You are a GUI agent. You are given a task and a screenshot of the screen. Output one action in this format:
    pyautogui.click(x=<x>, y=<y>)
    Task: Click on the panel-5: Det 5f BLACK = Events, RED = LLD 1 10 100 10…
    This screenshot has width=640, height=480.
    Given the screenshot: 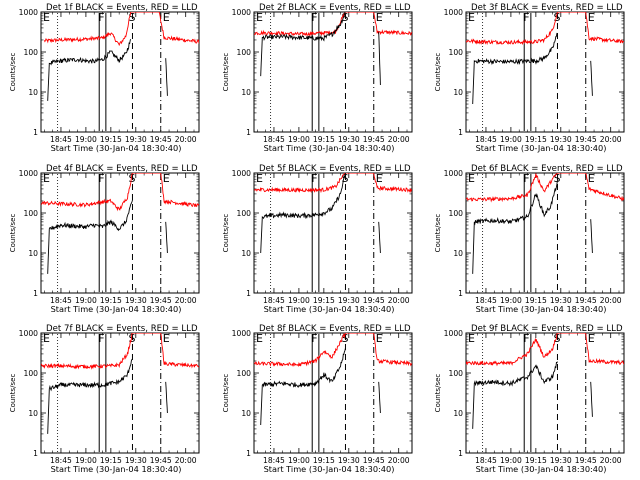 What is the action you would take?
    pyautogui.click(x=317, y=239)
    